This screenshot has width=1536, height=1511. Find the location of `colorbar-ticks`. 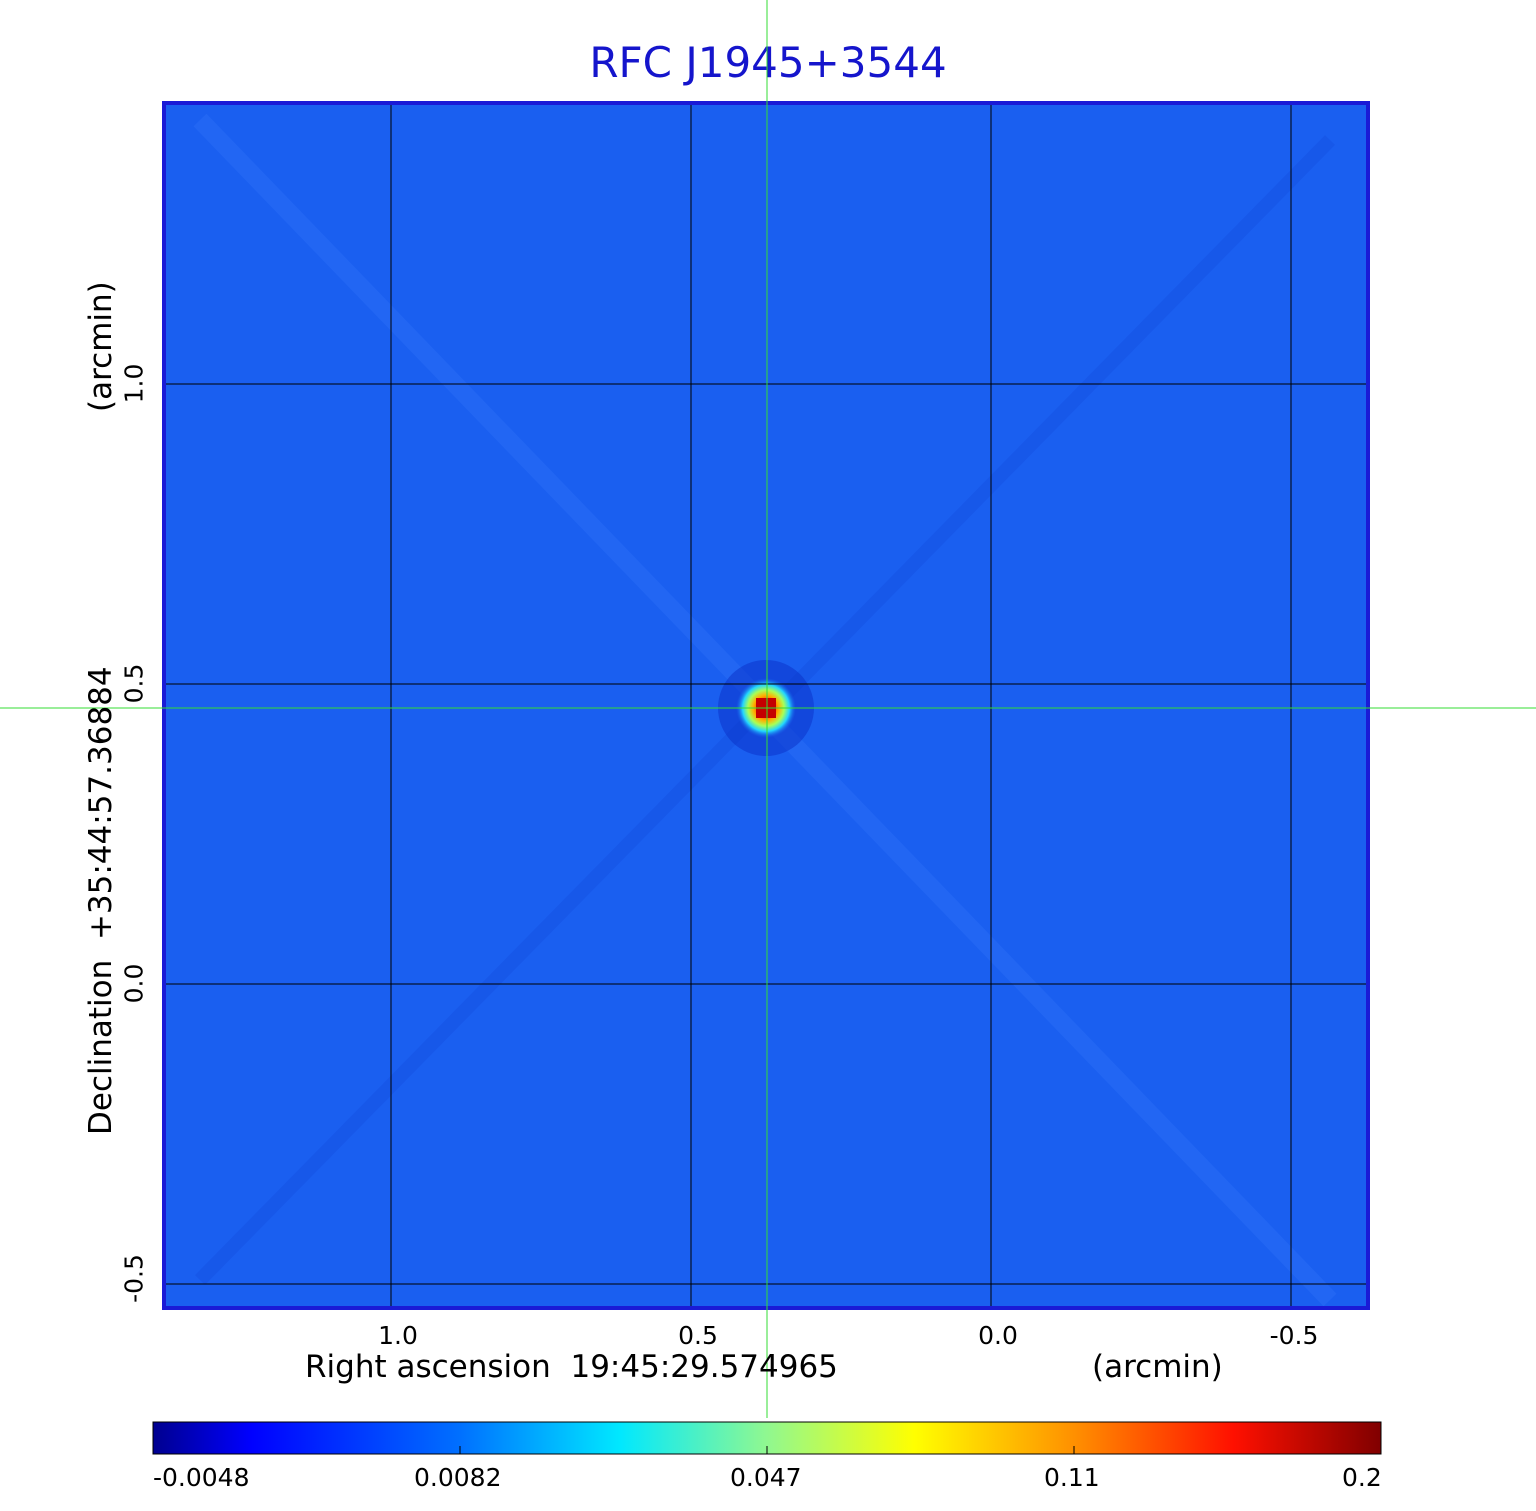

colorbar-ticks is located at coordinates (767, 1450).